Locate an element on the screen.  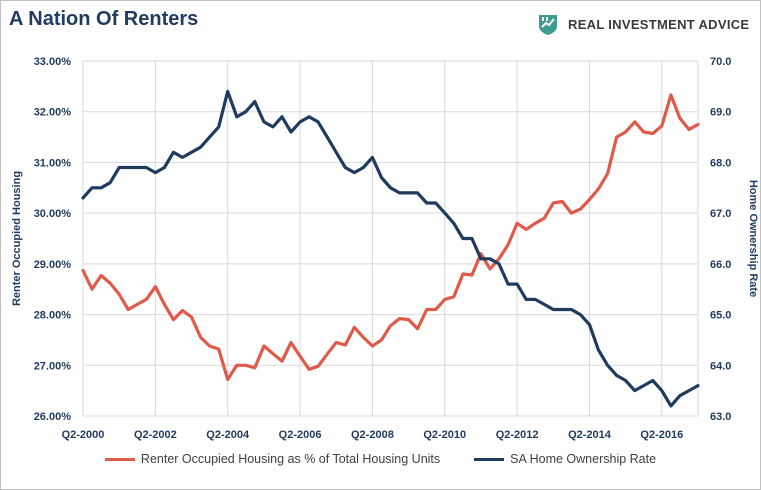
y-right-tick-labels: 63.0 64.0 65.0 66.0 67.0 68.0 69.0 70.0 is located at coordinates (720, 239).